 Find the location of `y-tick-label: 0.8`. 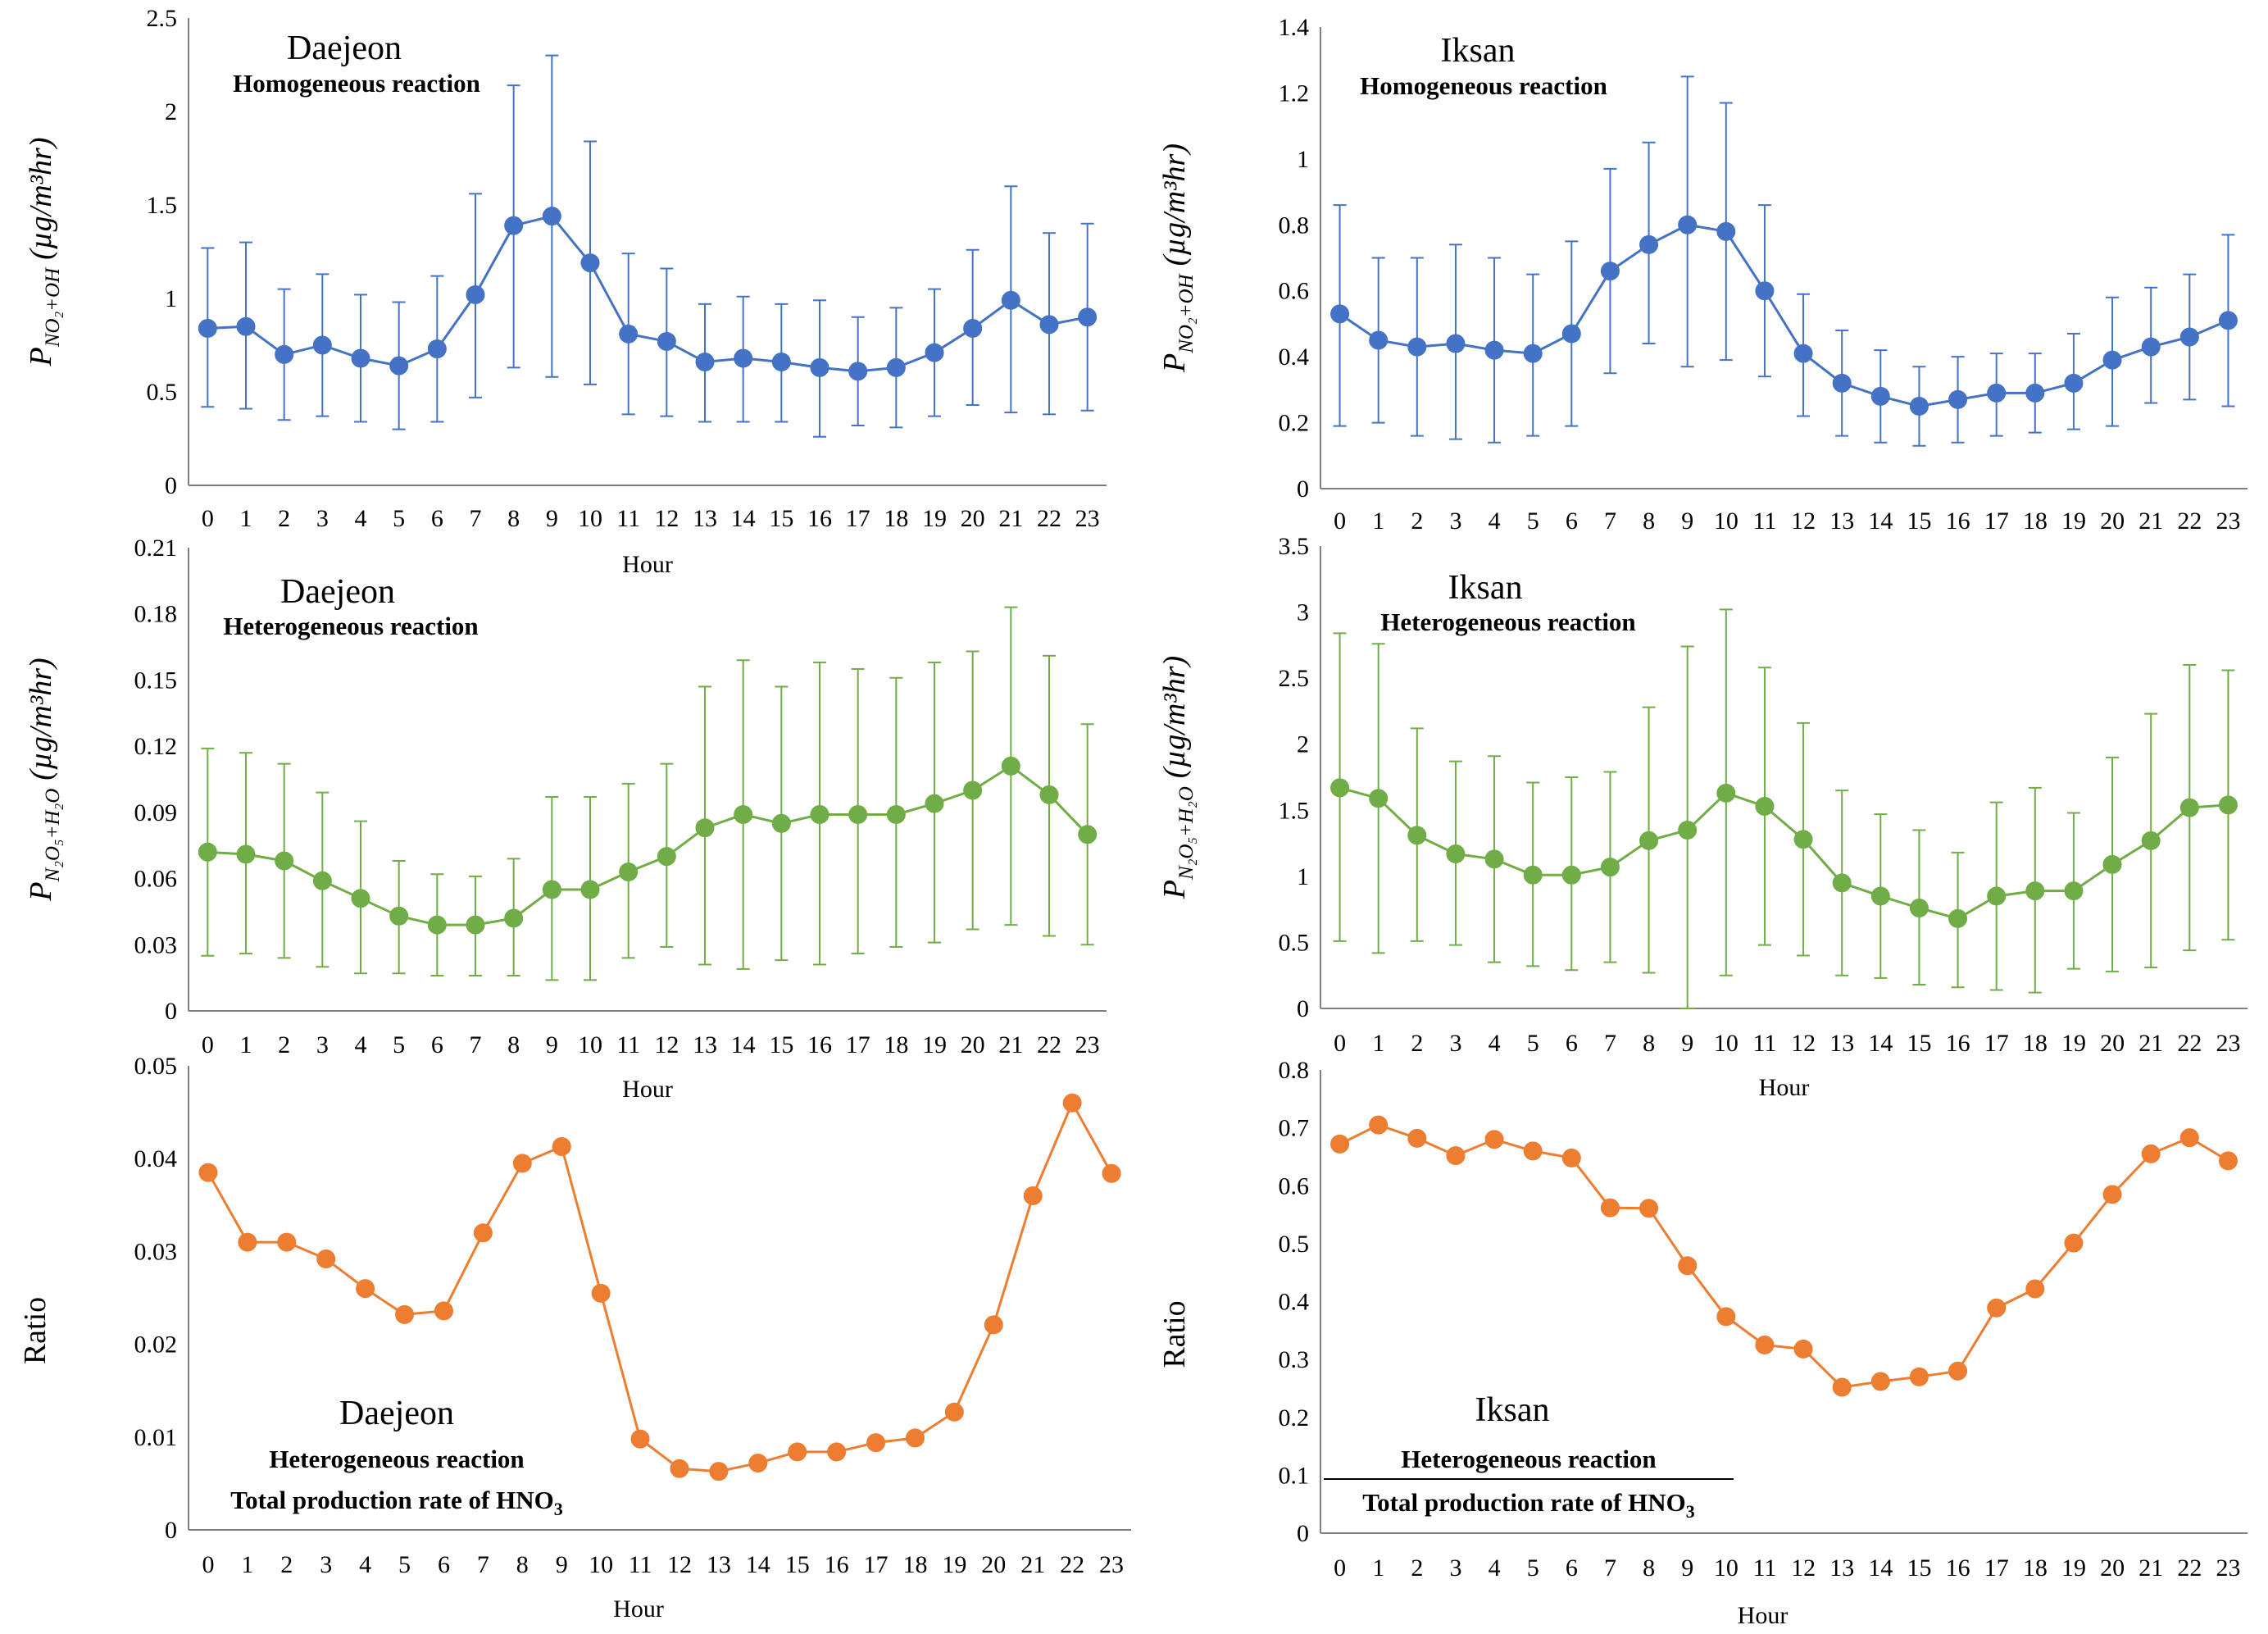

y-tick-label: 0.8 is located at coordinates (1294, 225).